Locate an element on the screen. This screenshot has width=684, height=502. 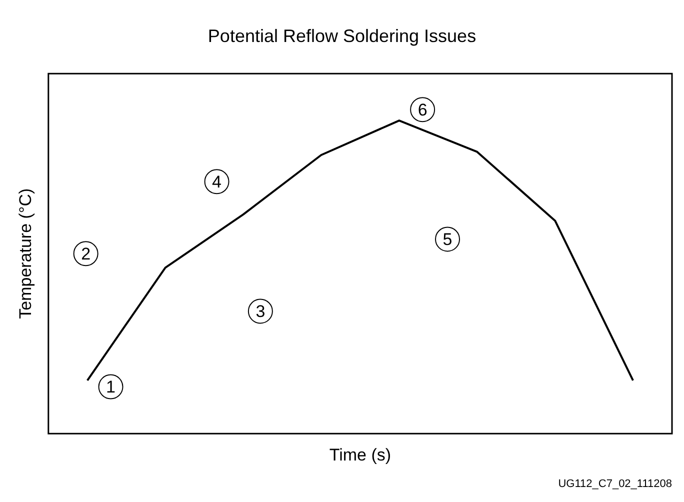
x-axis-title: Time (s) is located at coordinates (360, 454).